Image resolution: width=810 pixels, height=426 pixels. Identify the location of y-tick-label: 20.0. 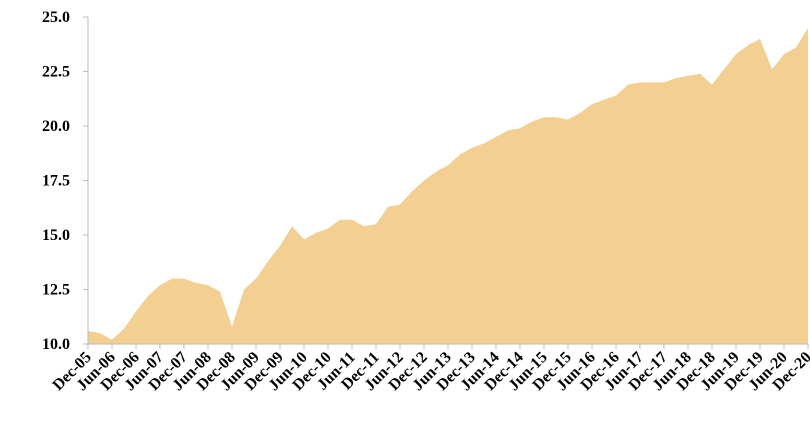
(56, 126).